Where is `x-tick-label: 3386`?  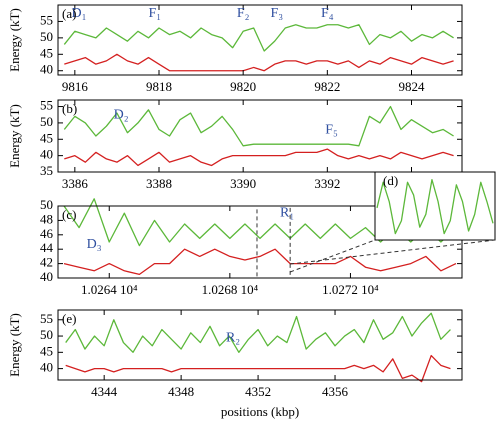 x-tick-label: 3386 is located at coordinates (75, 183).